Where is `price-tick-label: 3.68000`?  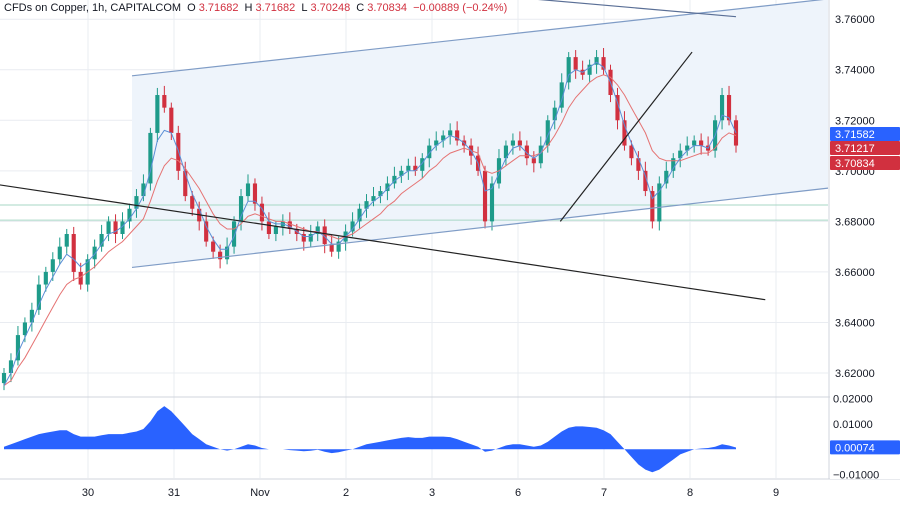
price-tick-label: 3.68000 is located at coordinates (855, 222).